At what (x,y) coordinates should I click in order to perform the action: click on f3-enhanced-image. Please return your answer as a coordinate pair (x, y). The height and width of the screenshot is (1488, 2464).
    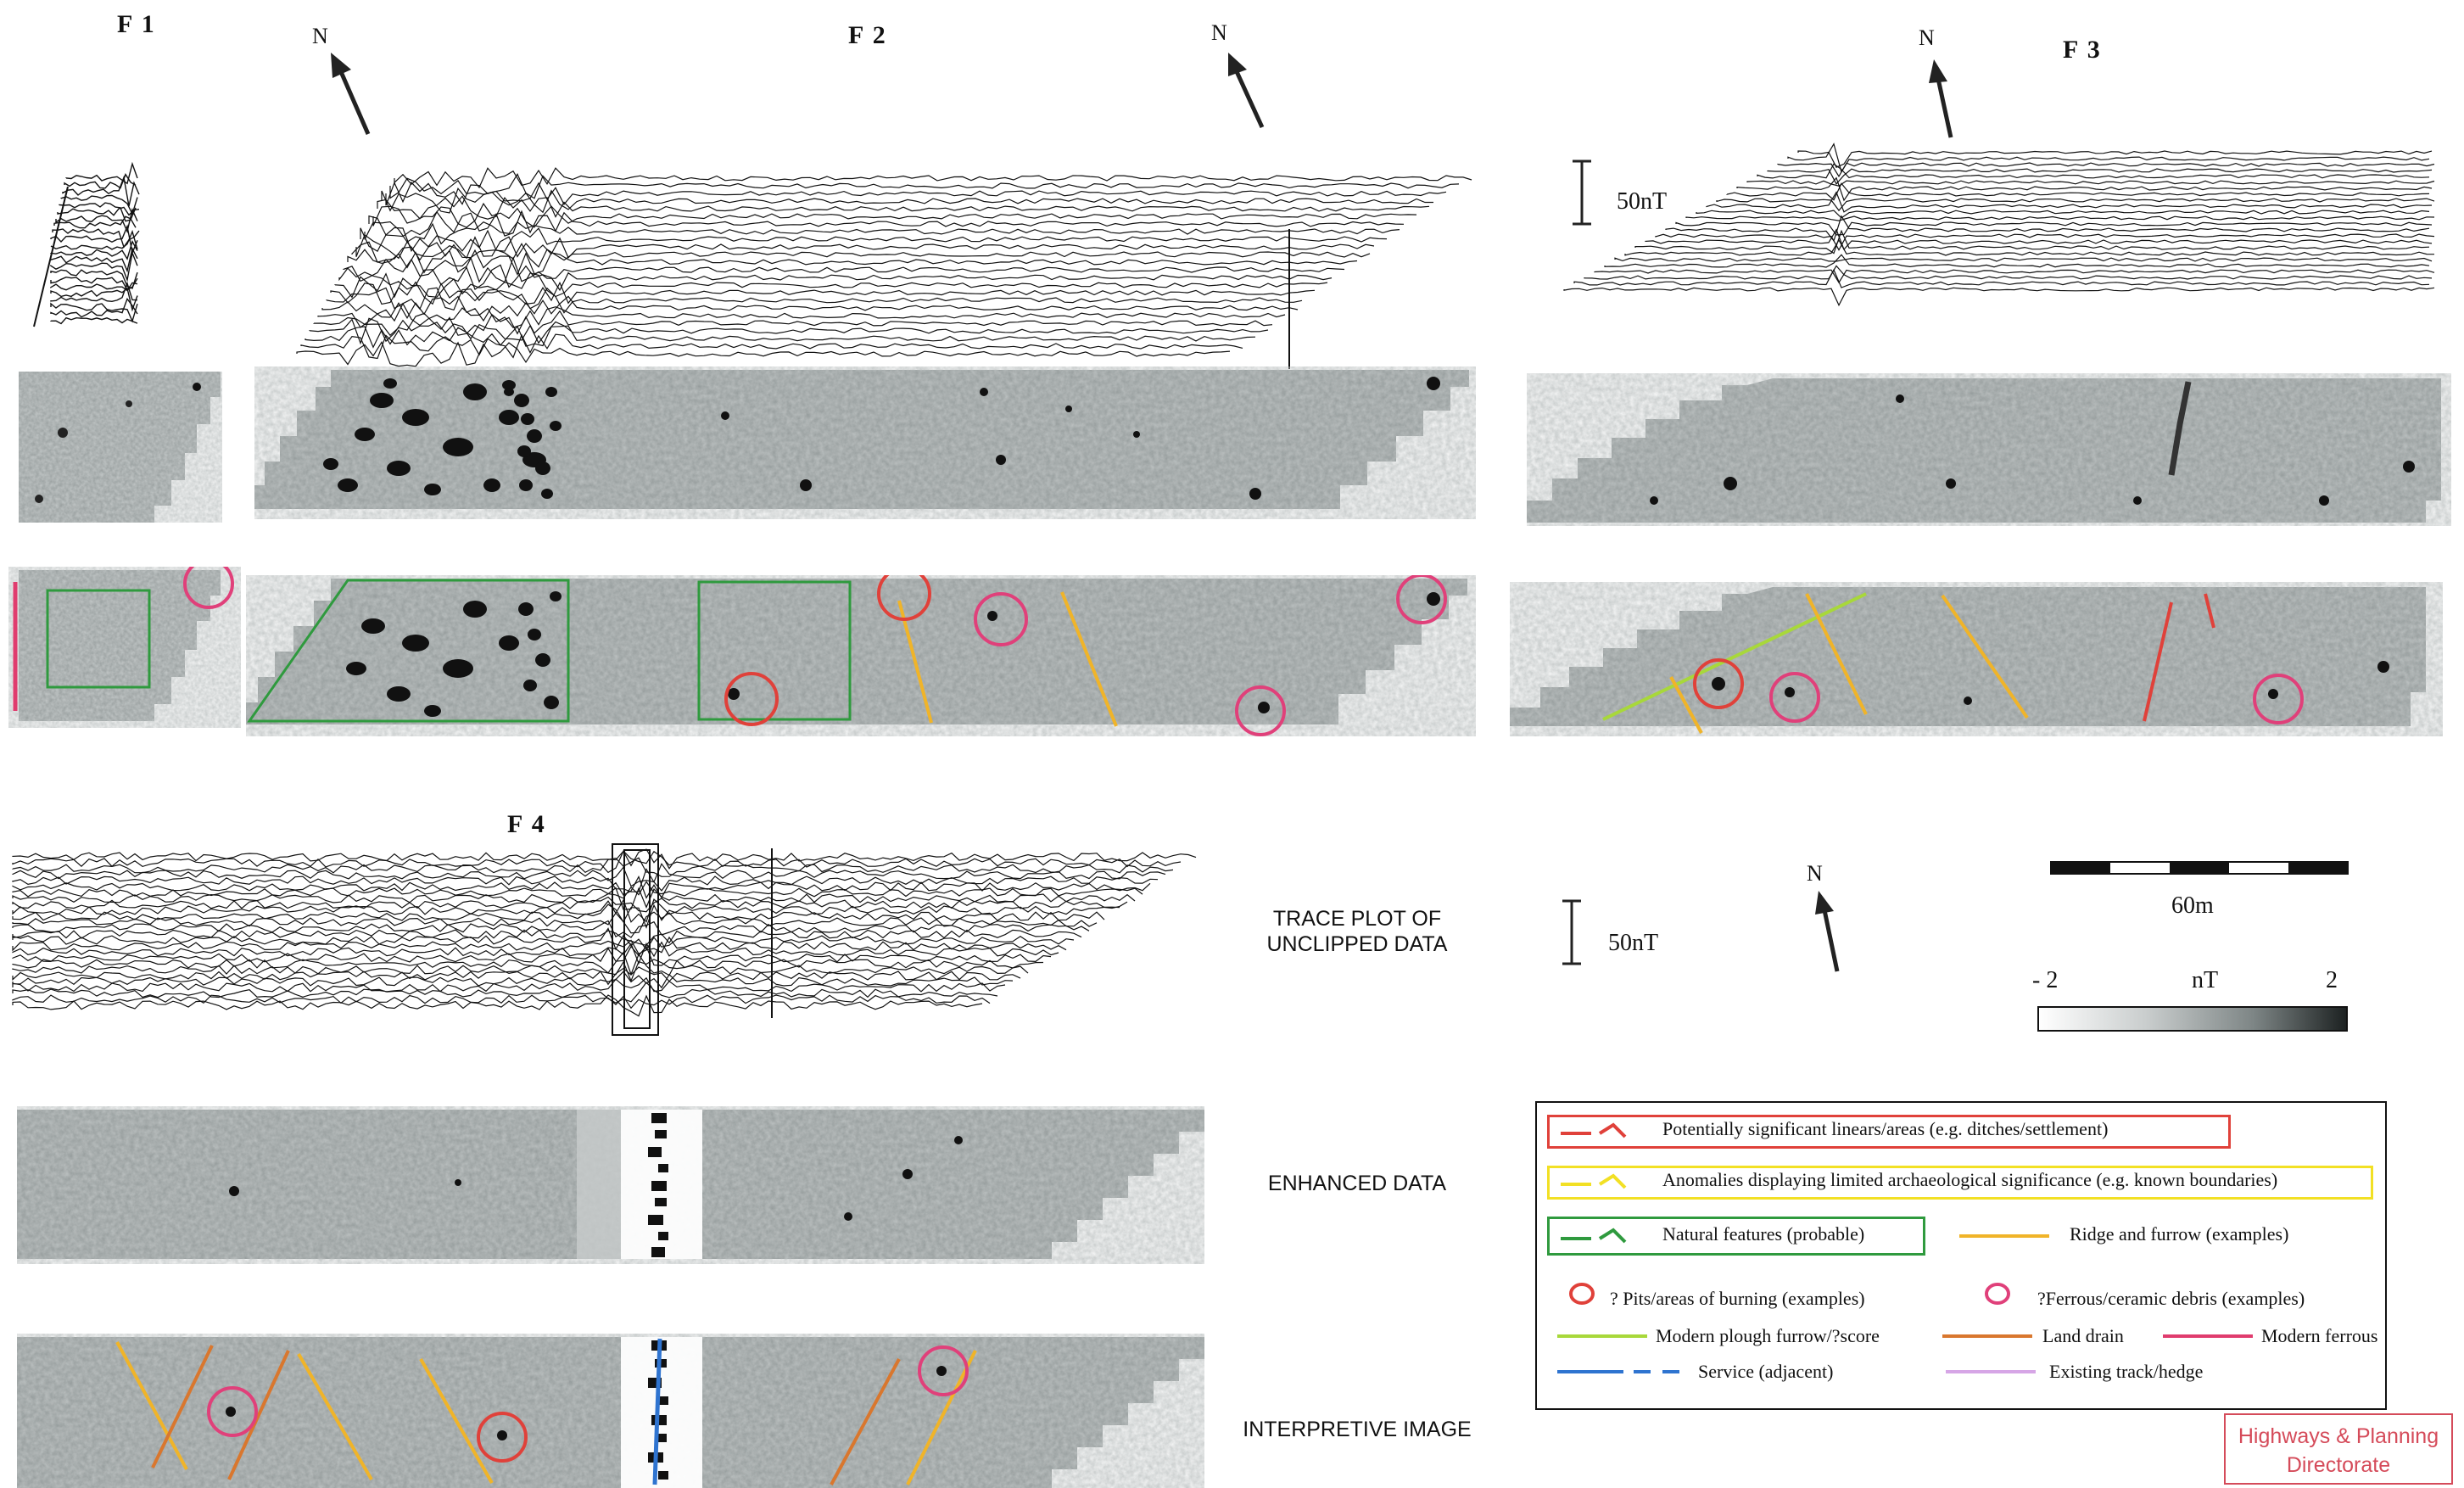
    Looking at the image, I should click on (1984, 450).